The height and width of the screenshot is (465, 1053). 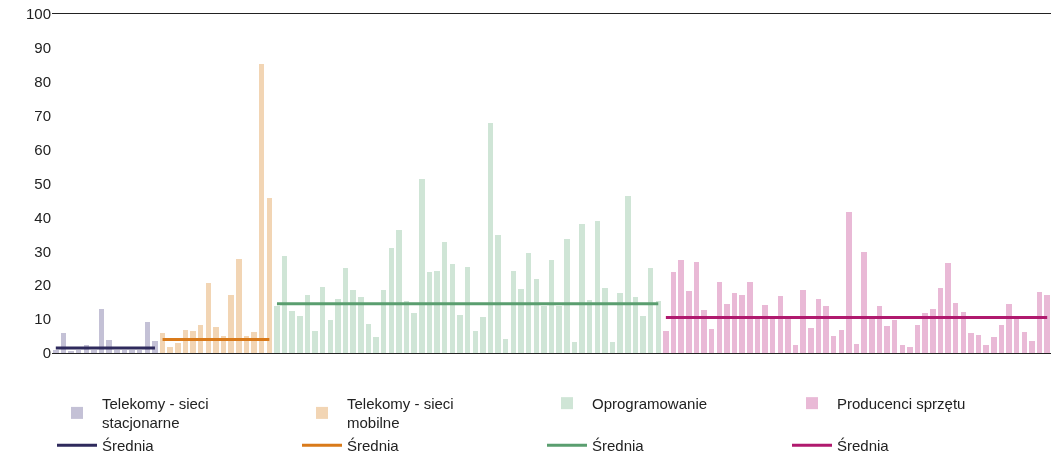 What do you see at coordinates (42, 82) in the screenshot?
I see `y-tick-label: 80` at bounding box center [42, 82].